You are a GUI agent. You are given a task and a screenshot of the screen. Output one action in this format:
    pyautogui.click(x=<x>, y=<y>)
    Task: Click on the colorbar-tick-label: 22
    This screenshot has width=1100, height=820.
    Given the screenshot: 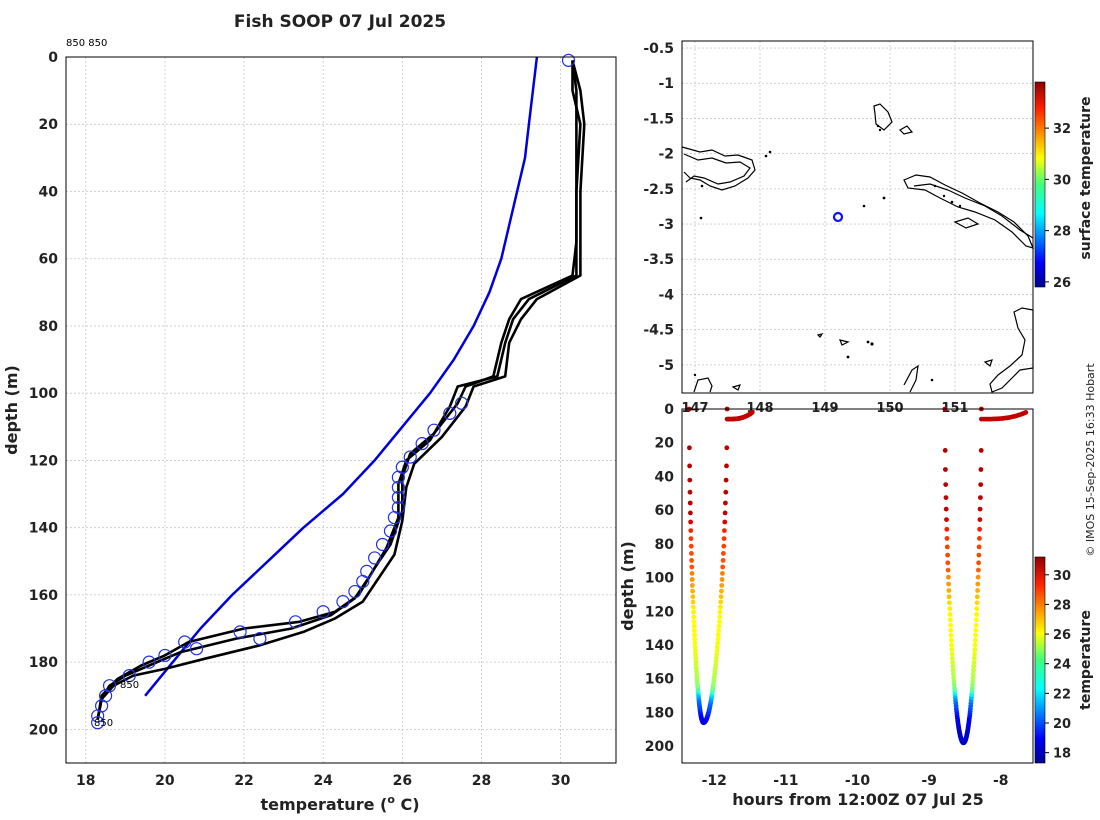 What is the action you would take?
    pyautogui.click(x=1062, y=694)
    